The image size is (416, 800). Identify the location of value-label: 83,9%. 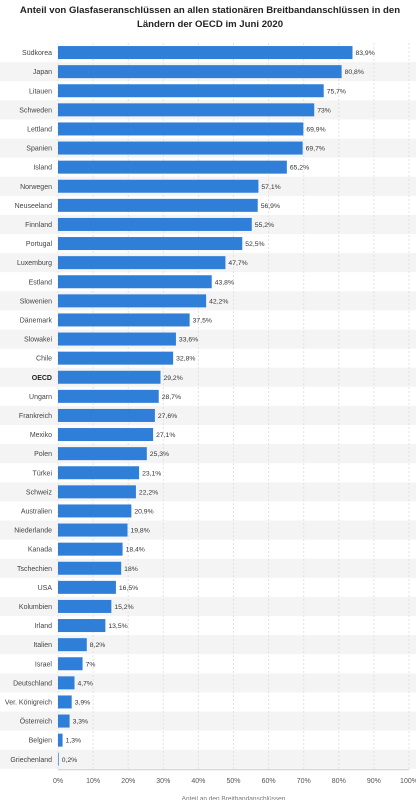
(364, 53).